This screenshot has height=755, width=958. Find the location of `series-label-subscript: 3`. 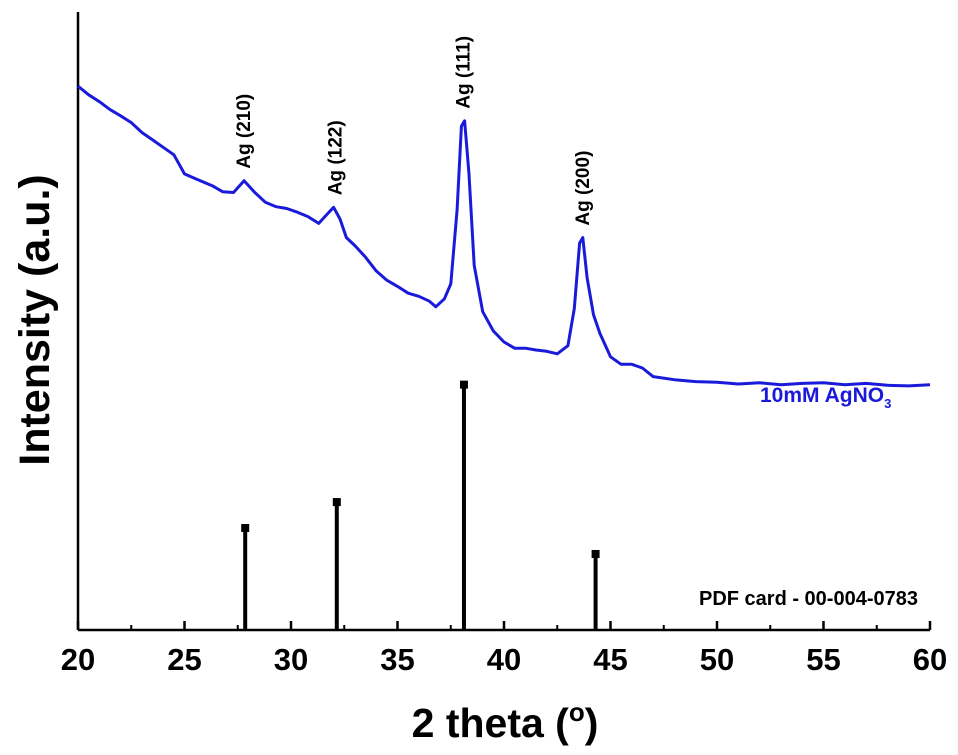

series-label-subscript: 3 is located at coordinates (887, 403).